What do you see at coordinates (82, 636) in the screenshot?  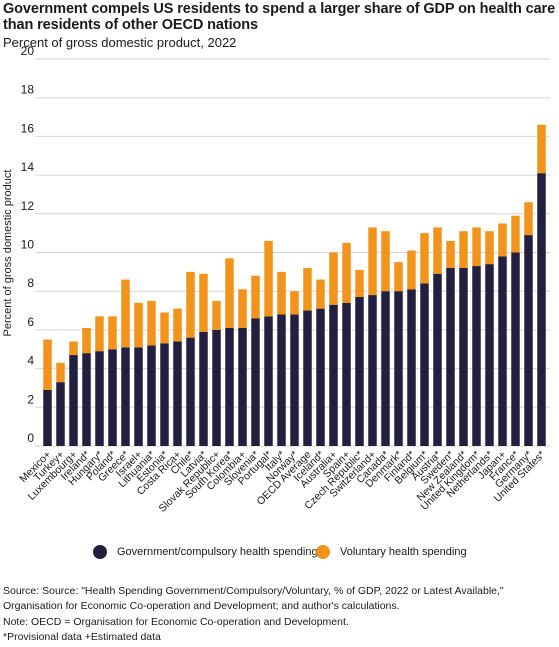 I see `source-line-4: *Provisional data +Estimated data` at bounding box center [82, 636].